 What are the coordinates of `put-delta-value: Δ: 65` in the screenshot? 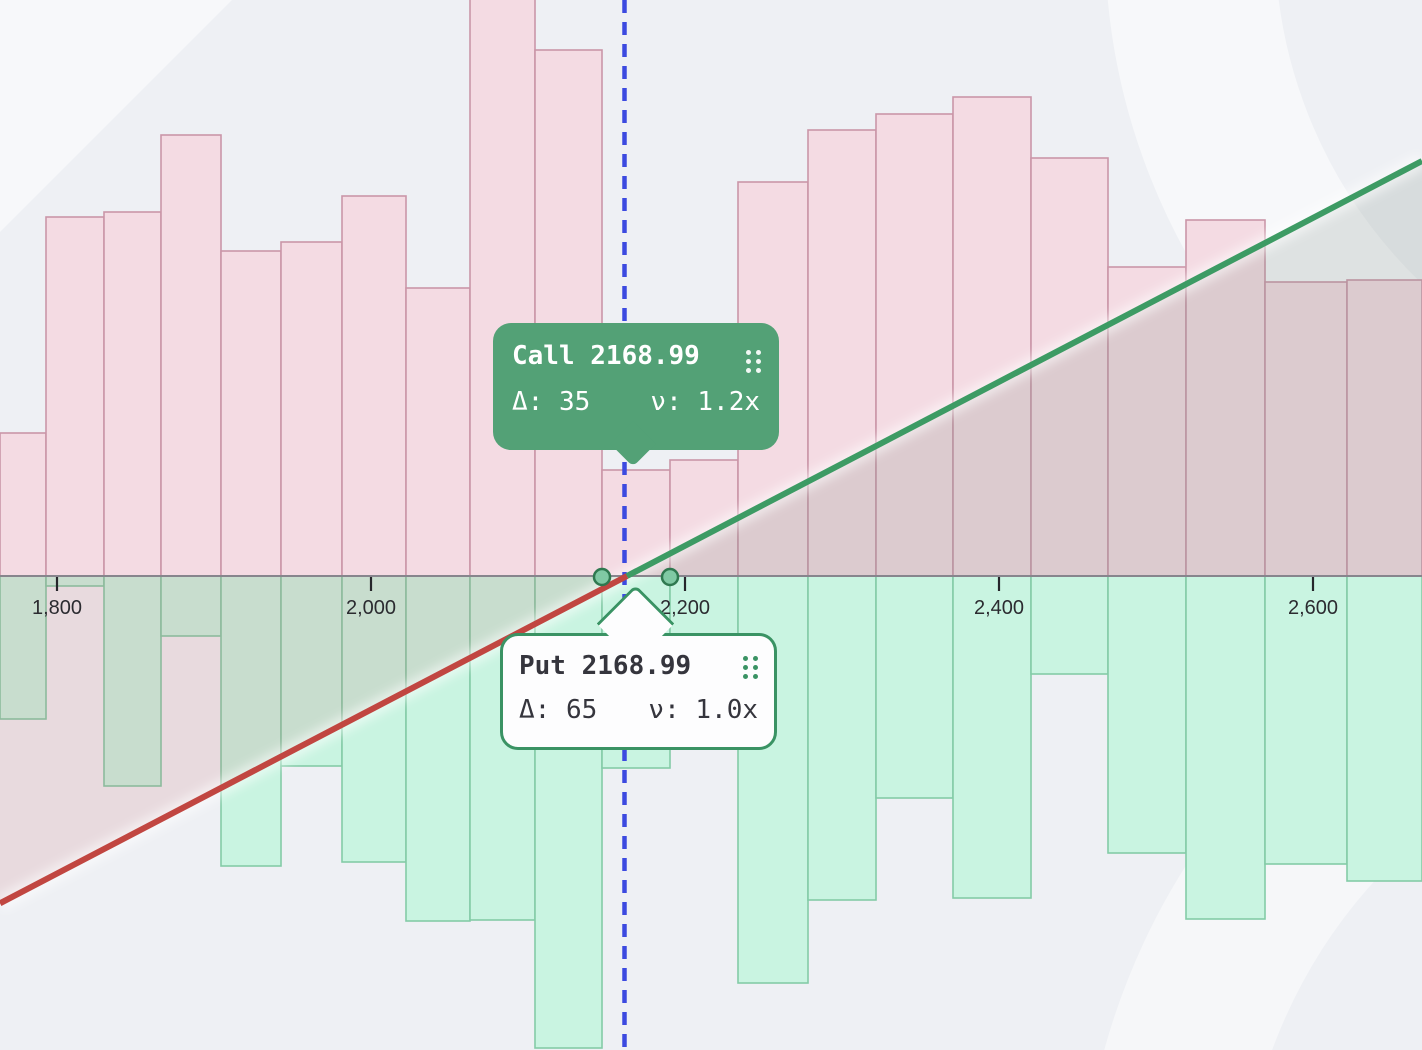 It's located at (558, 710).